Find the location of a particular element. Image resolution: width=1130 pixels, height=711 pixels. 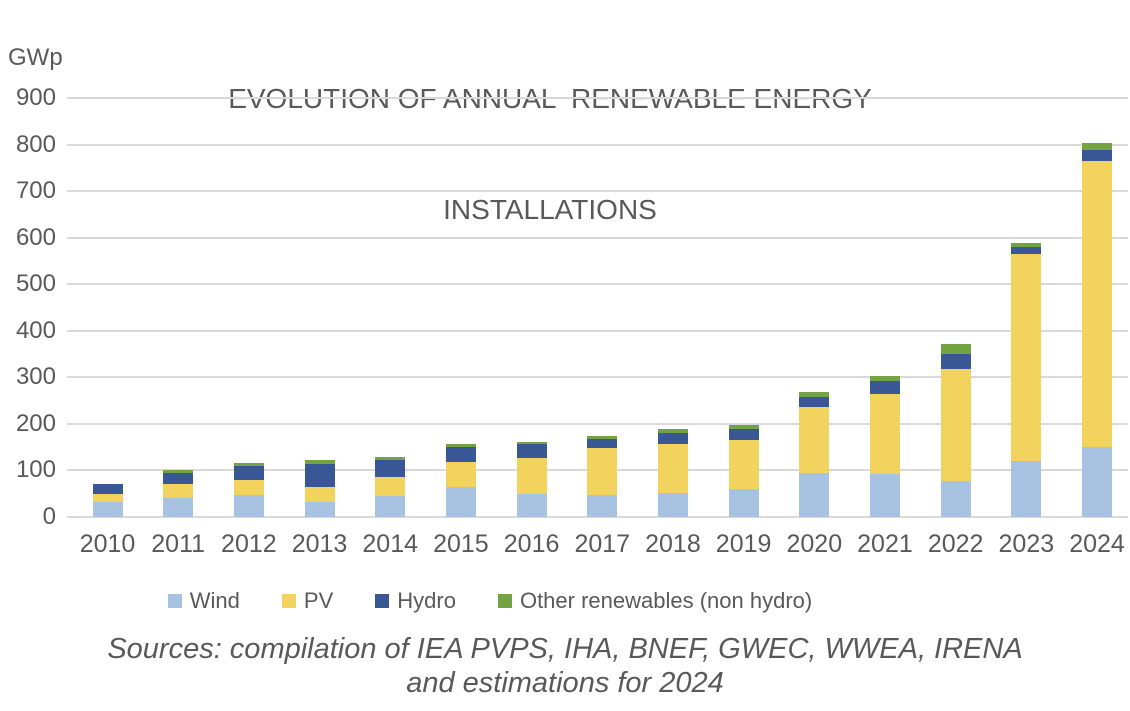

legend-label: Wind is located at coordinates (214, 600).